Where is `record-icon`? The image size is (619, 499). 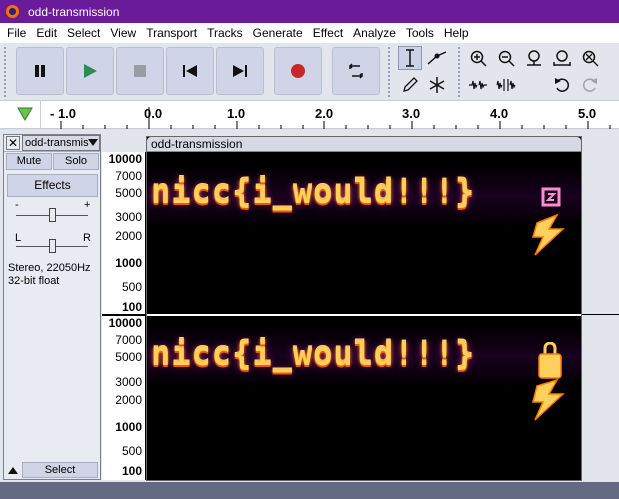
record-icon is located at coordinates (298, 71).